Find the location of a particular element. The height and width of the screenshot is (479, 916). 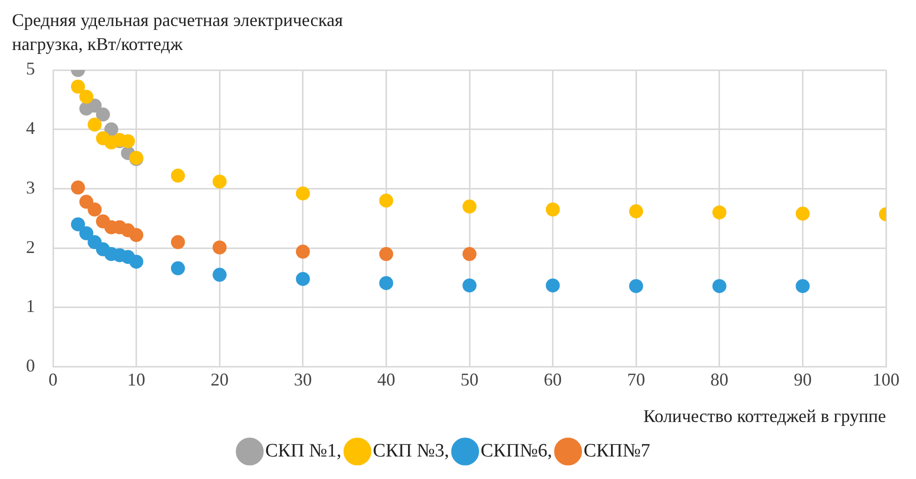

y-tick-label: 1 is located at coordinates (30, 306).